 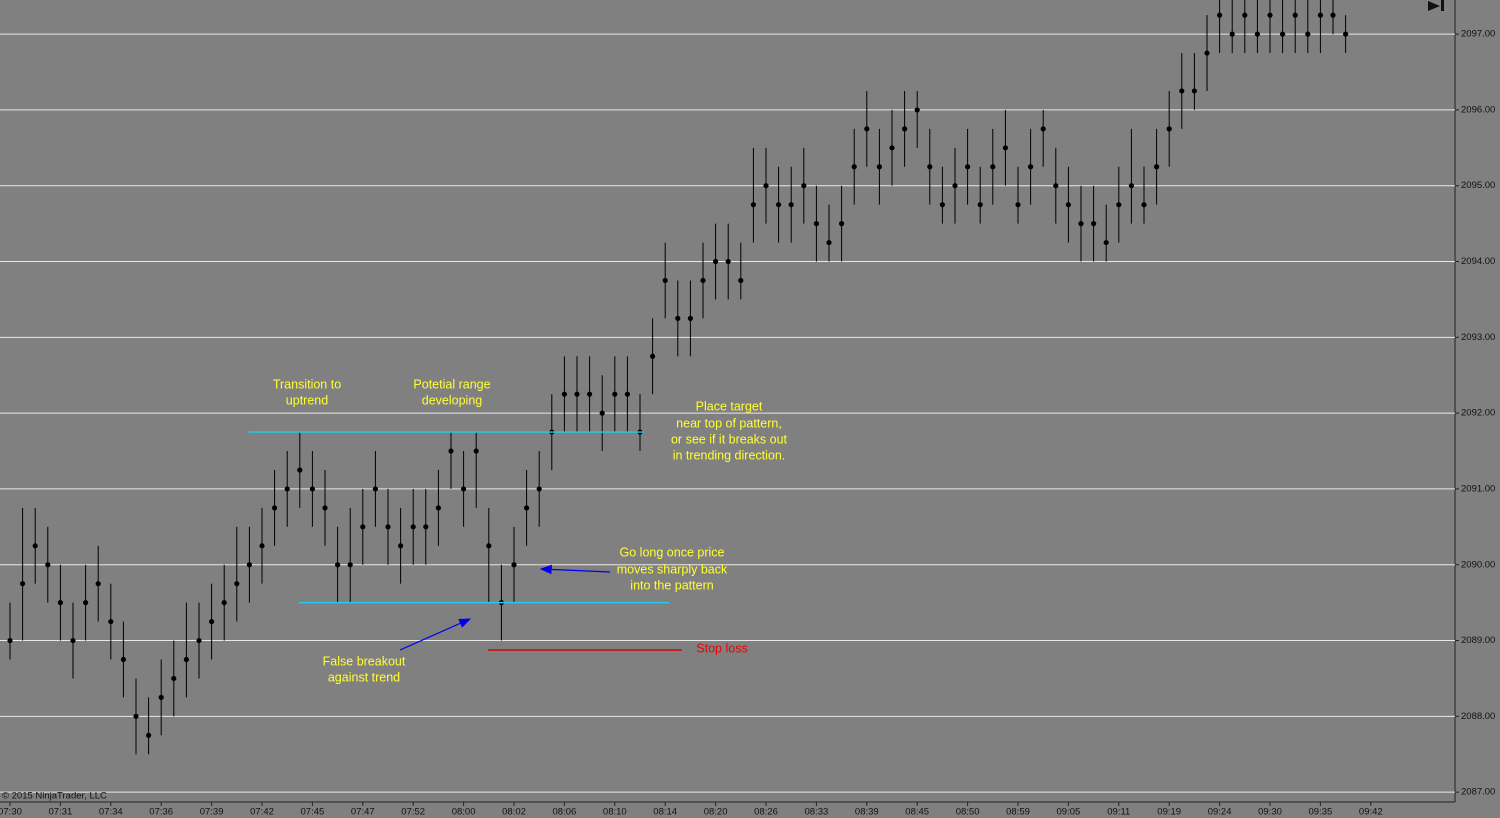 What do you see at coordinates (1371, 812) in the screenshot?
I see `x-tick-label: 09:42` at bounding box center [1371, 812].